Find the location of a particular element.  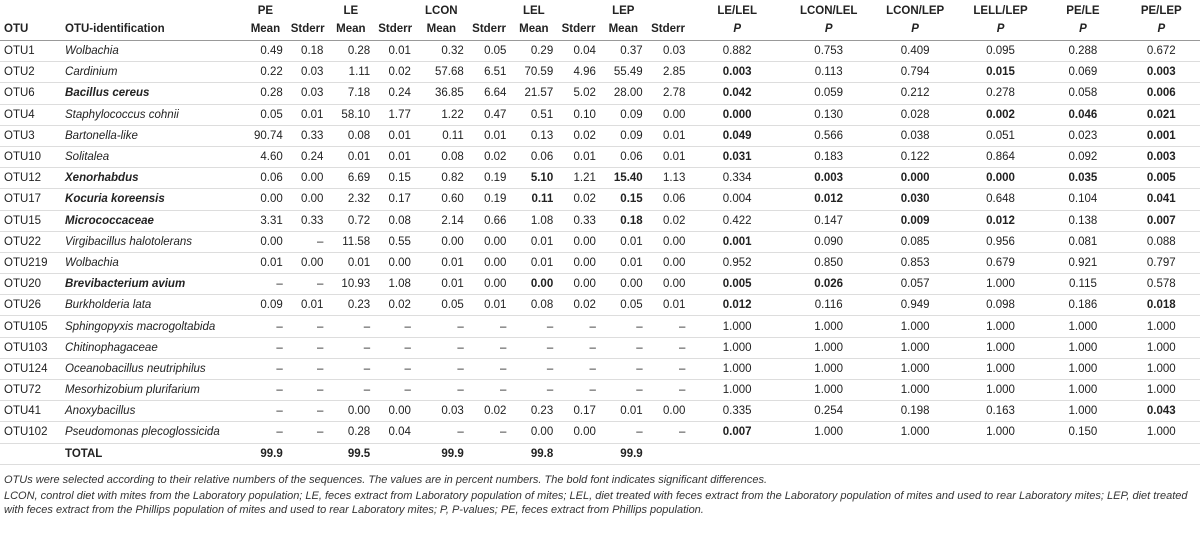

p-value-cell: 0.038 is located at coordinates (915, 136).